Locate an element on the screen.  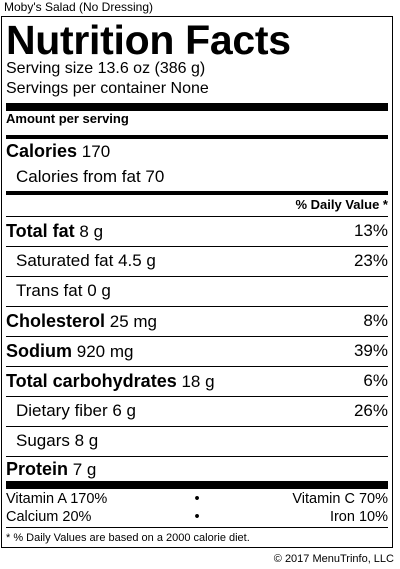
panel-title: Nutrition Facts is located at coordinates (148, 40).